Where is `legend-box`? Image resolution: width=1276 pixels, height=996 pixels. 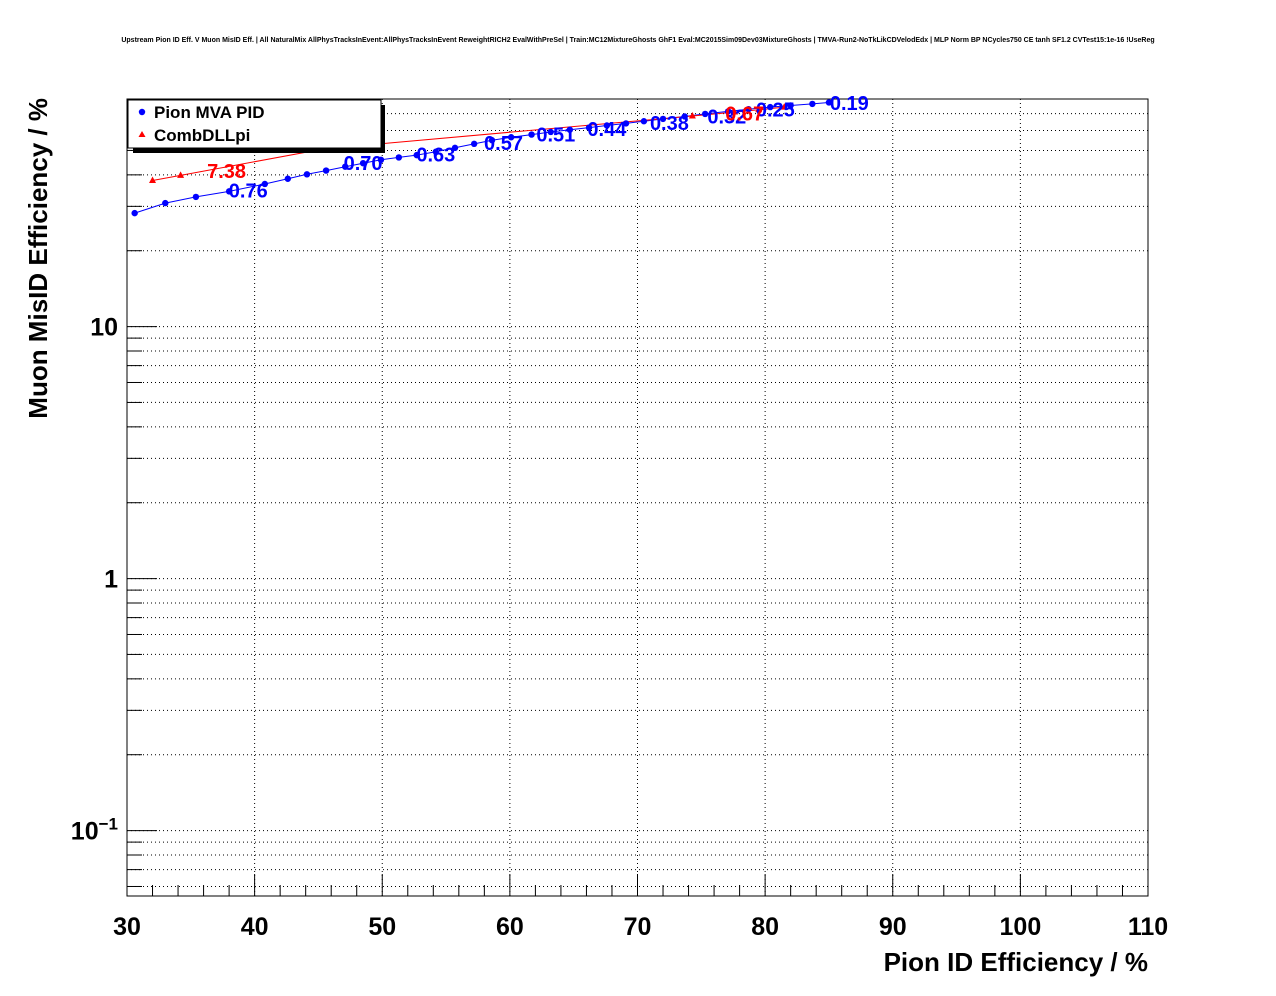
legend-box is located at coordinates (254, 124).